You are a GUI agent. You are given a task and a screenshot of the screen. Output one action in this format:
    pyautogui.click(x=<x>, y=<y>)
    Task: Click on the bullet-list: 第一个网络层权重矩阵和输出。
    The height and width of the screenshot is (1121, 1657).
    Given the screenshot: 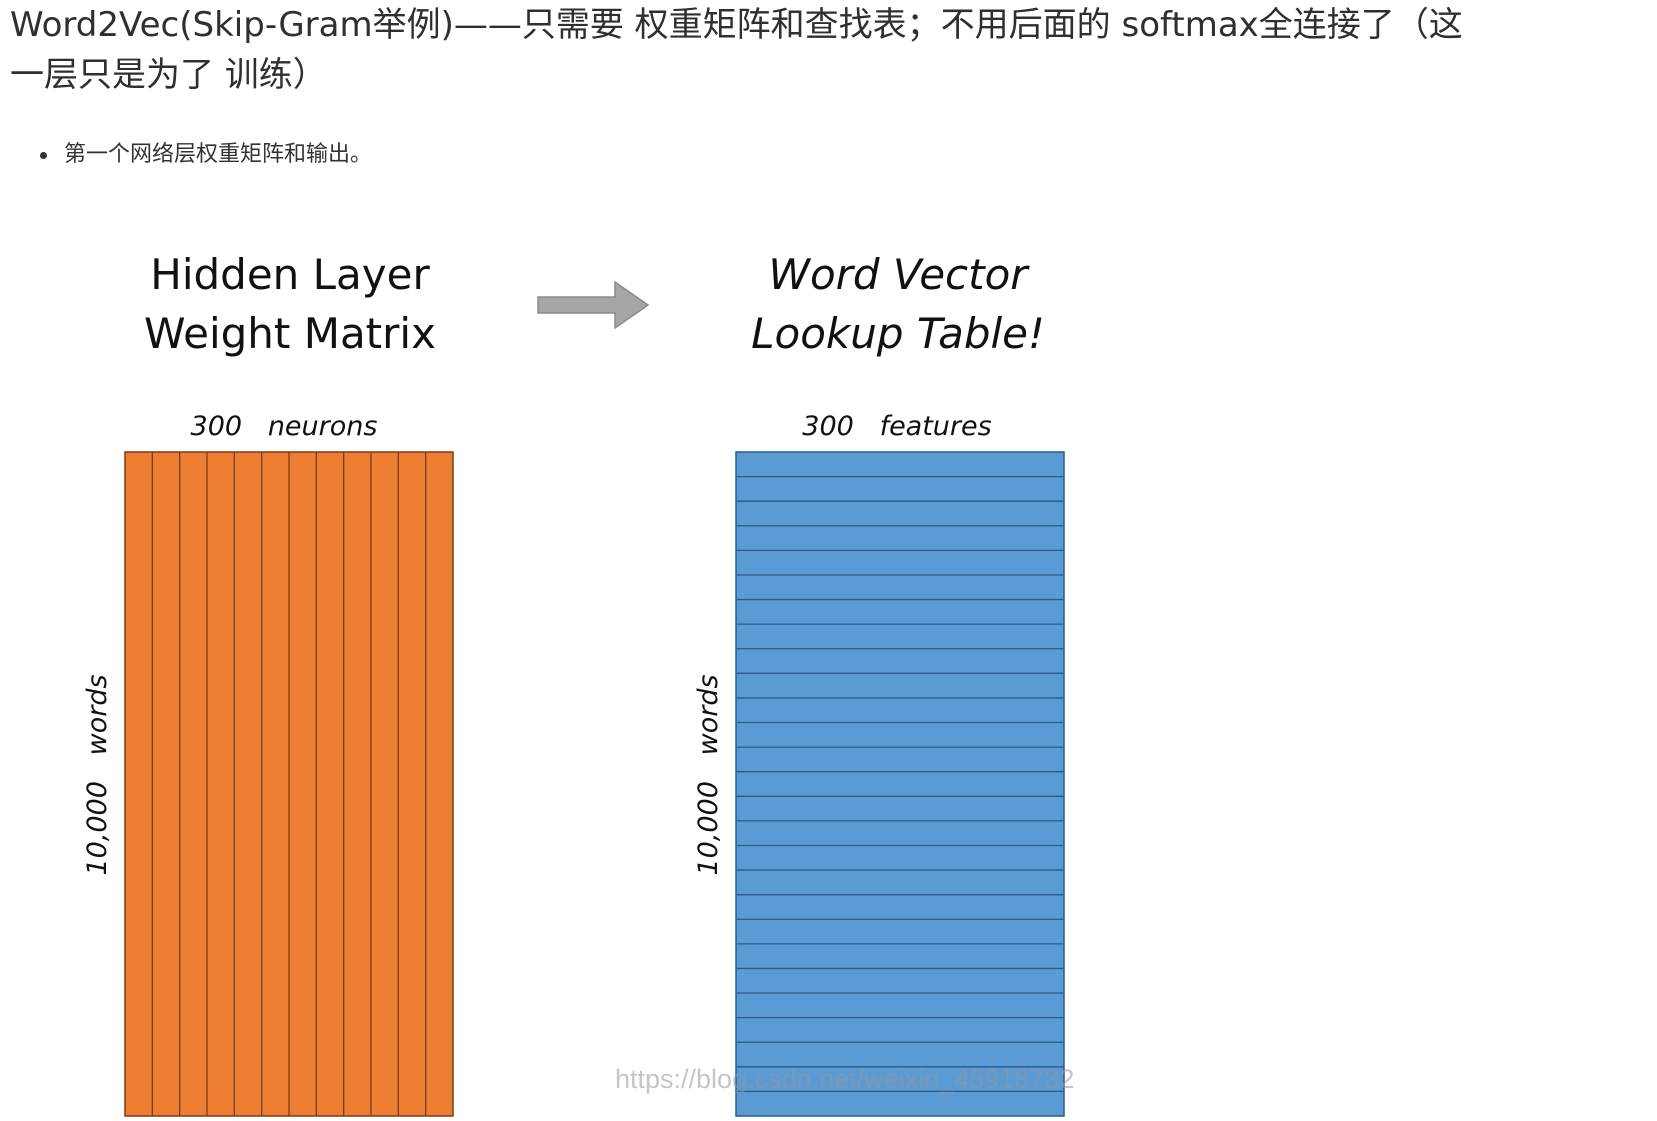 What is the action you would take?
    pyautogui.click(x=204, y=155)
    